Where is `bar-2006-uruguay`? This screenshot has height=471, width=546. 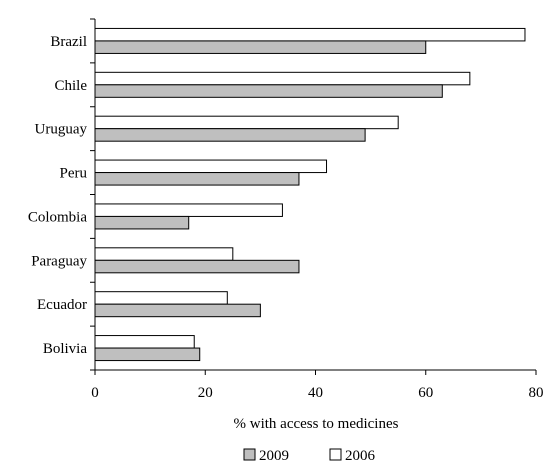
bar-2006-uruguay is located at coordinates (246, 122).